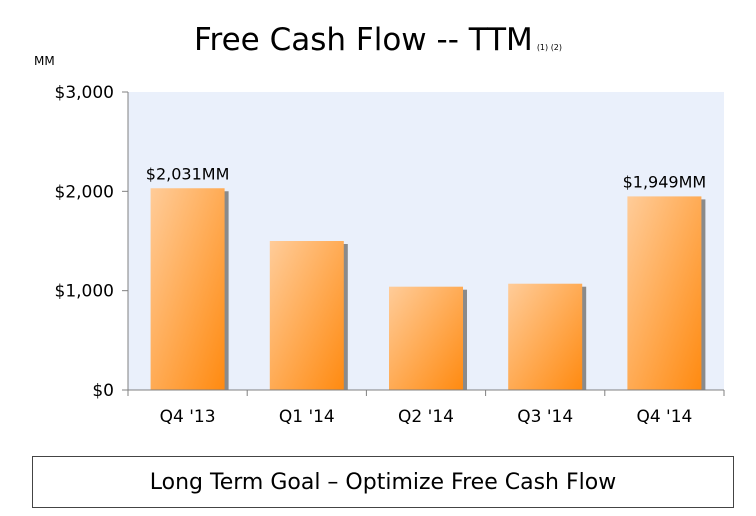 The height and width of the screenshot is (516, 756). I want to click on x-tick-label: Q3 '14, so click(545, 417).